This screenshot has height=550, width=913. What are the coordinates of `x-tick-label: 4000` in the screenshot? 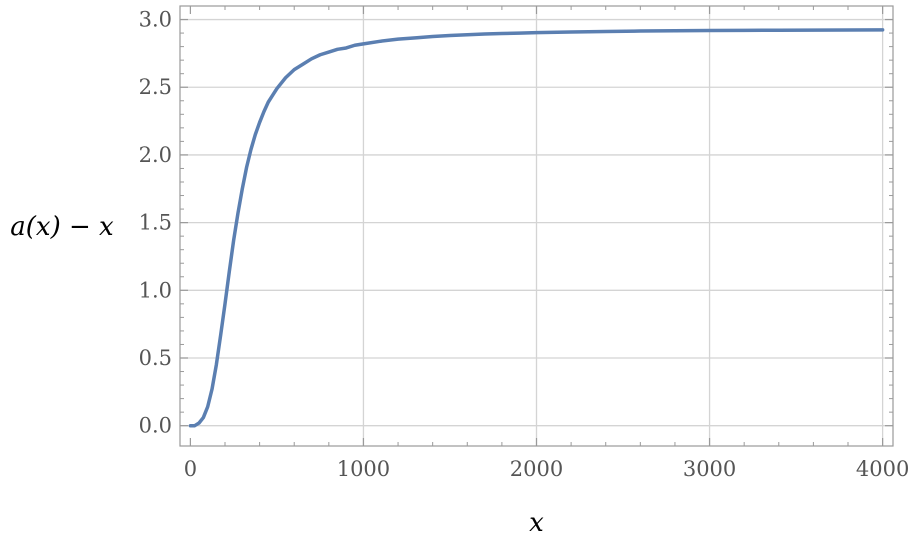 It's located at (882, 469).